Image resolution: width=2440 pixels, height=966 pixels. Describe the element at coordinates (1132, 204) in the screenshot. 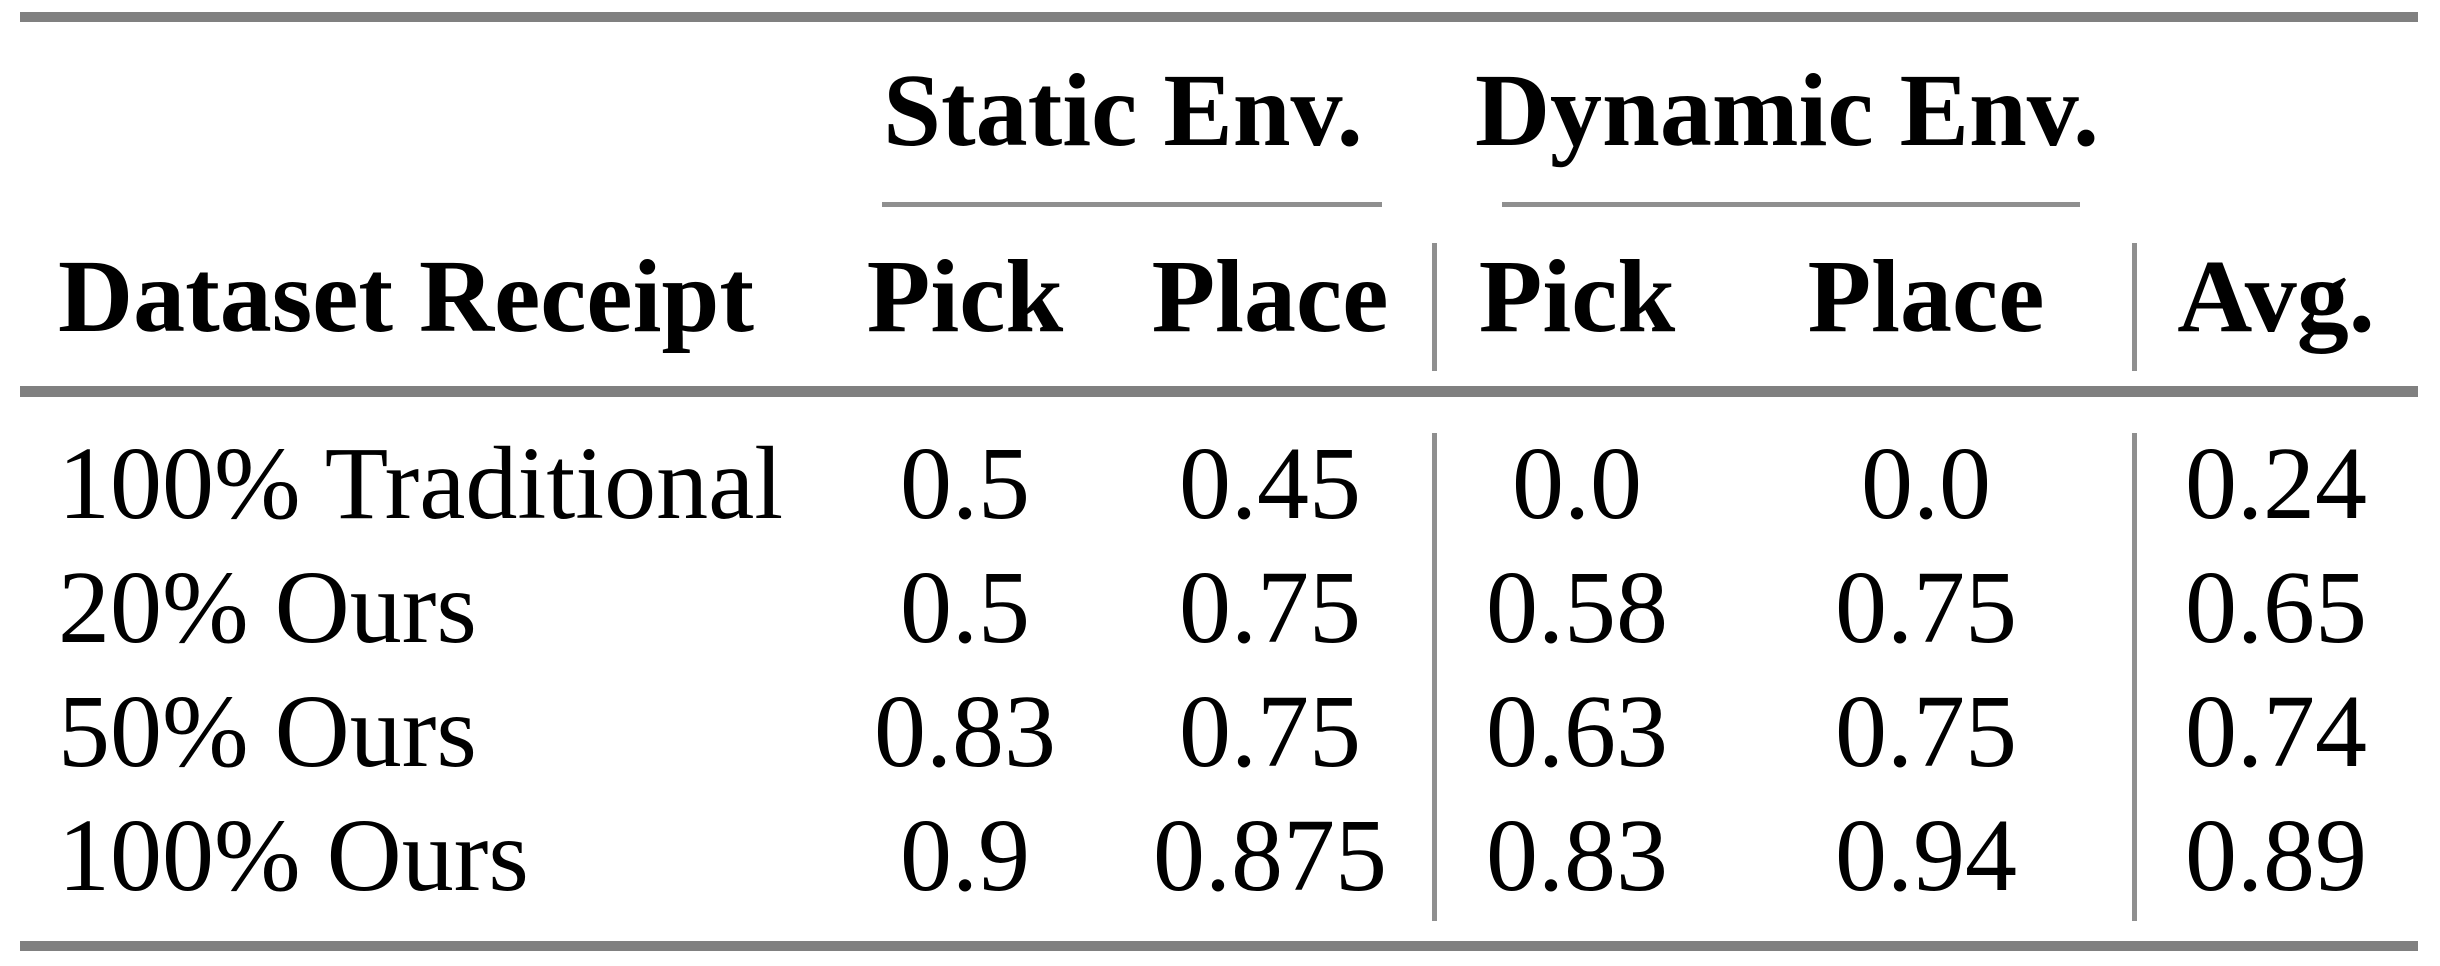

I see `static-env-underline` at that location.